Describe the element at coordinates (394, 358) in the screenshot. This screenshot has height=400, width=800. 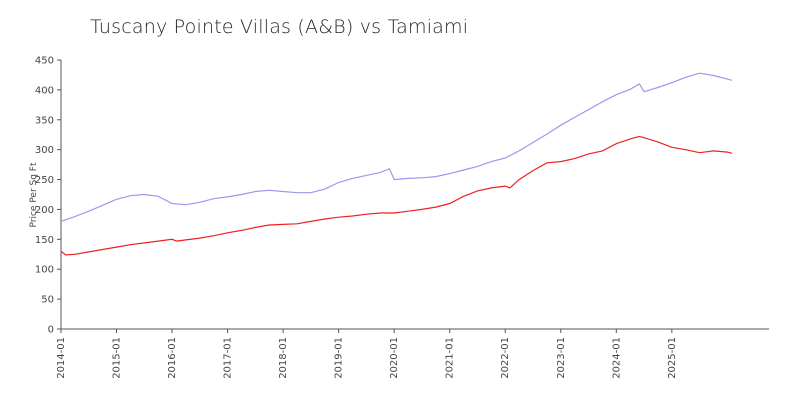
I see `x-tick-label: 2020-01` at that location.